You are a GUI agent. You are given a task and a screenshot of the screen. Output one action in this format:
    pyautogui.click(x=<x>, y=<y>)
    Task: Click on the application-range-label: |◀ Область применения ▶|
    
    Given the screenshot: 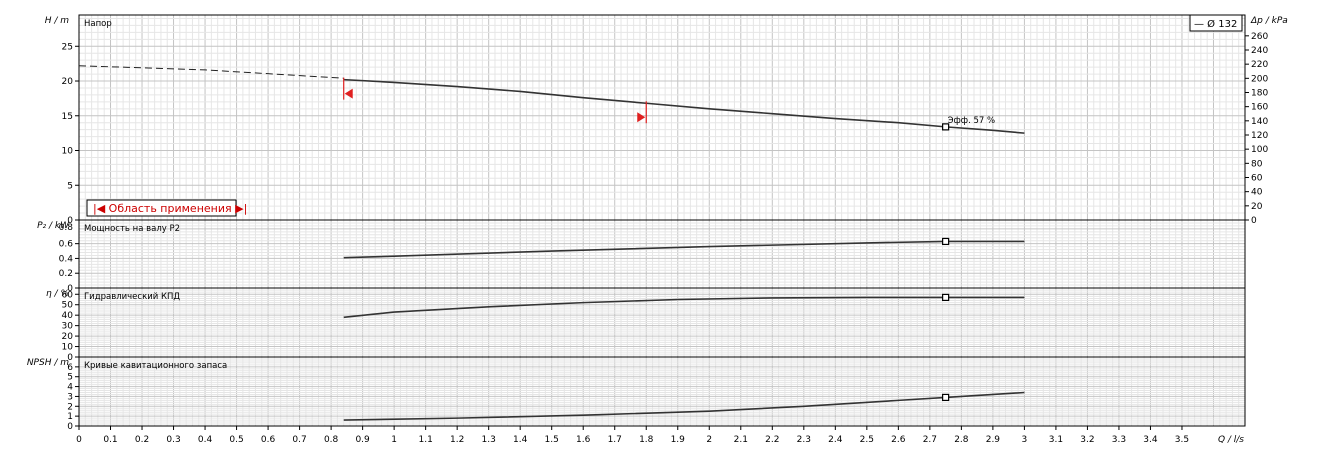 What is the action you would take?
    pyautogui.click(x=170, y=208)
    